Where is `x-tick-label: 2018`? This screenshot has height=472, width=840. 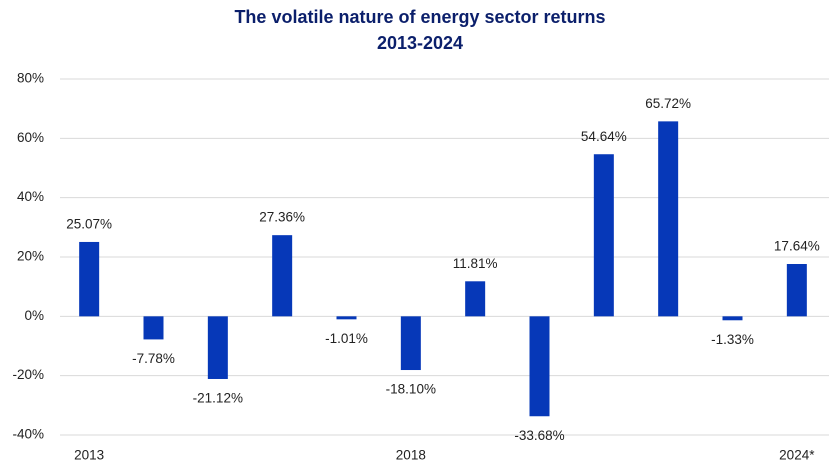 x-tick-label: 2018 is located at coordinates (411, 455).